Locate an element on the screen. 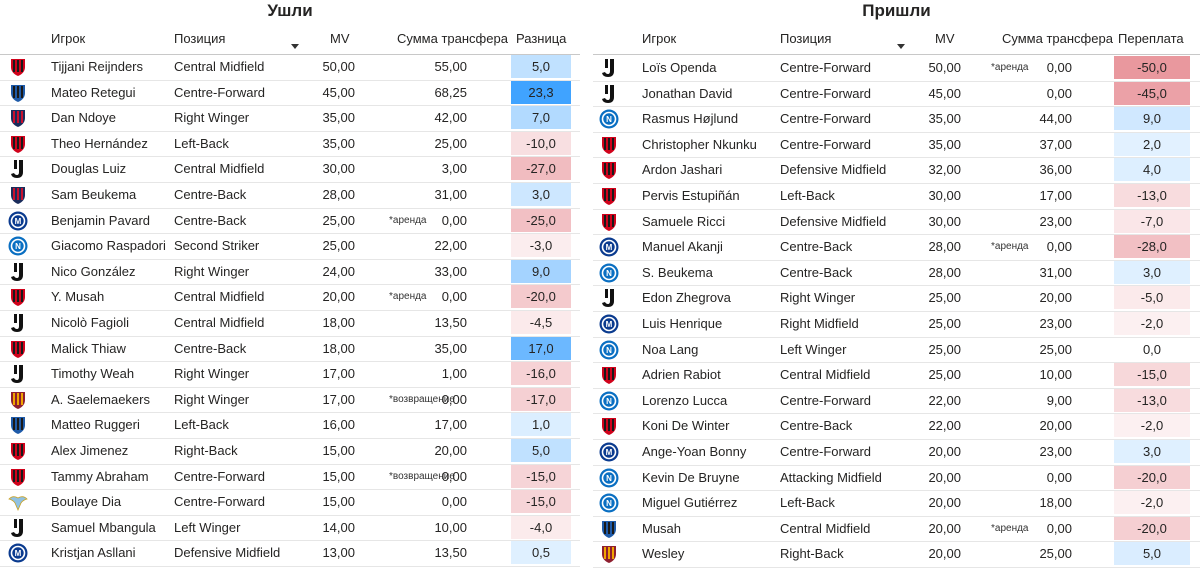 The width and height of the screenshot is (1200, 568). left-table-header: Игрок Позиция MV Сумма трансфера Разница is located at coordinates (290, 41).